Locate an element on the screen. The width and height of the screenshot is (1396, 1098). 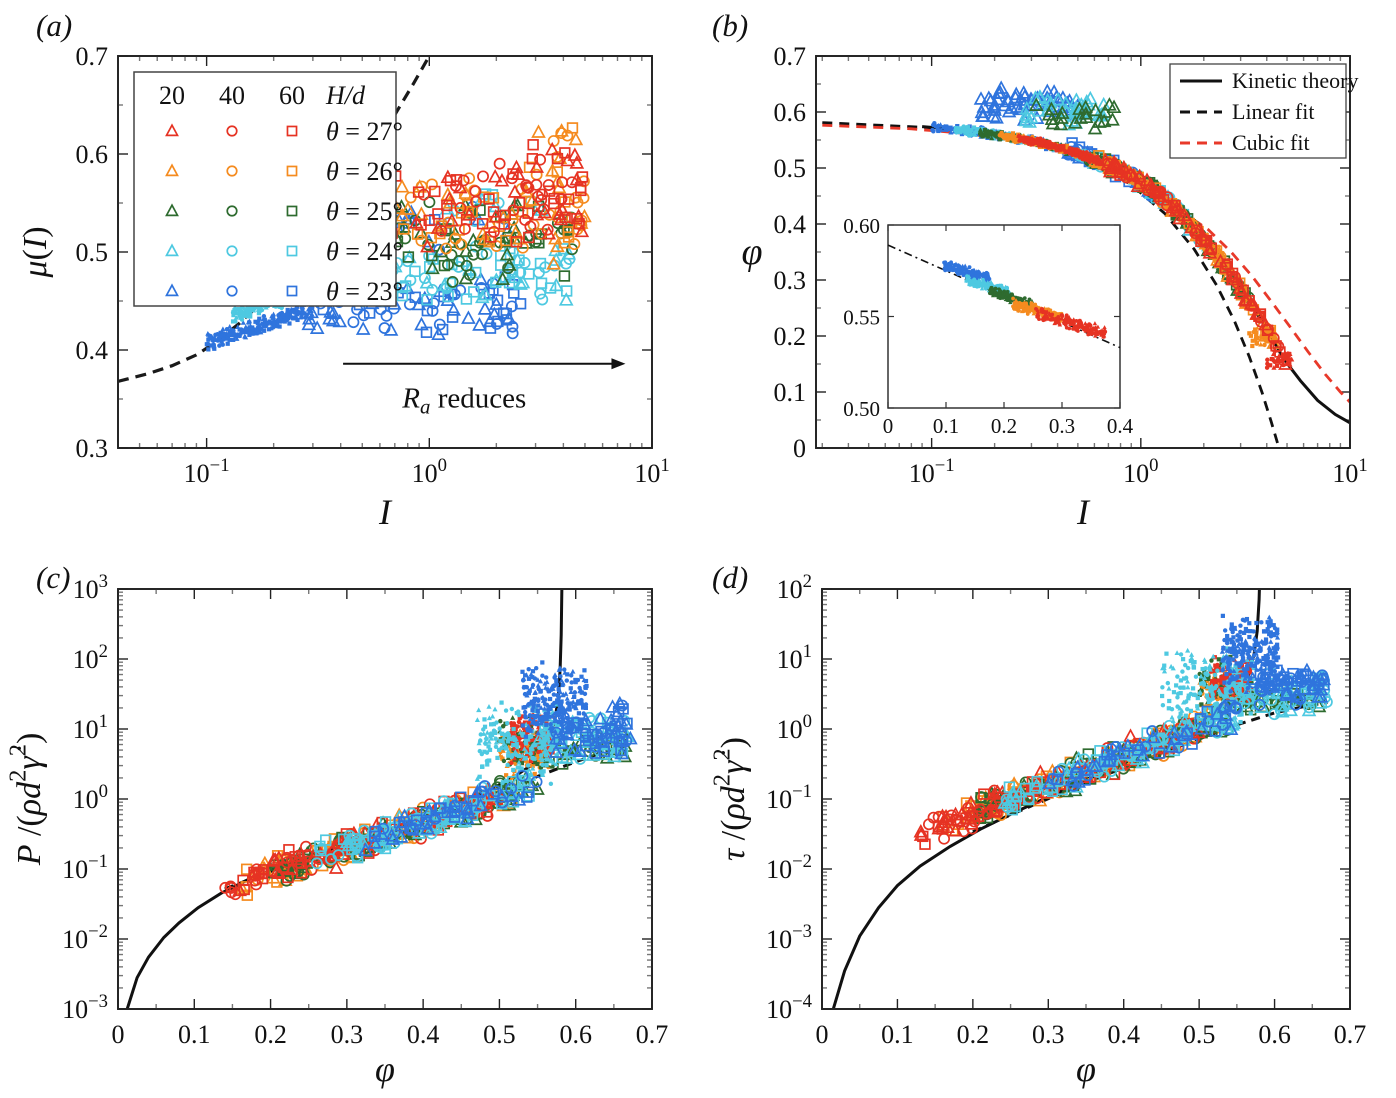
annotation-arrow-head is located at coordinates (618, 364).